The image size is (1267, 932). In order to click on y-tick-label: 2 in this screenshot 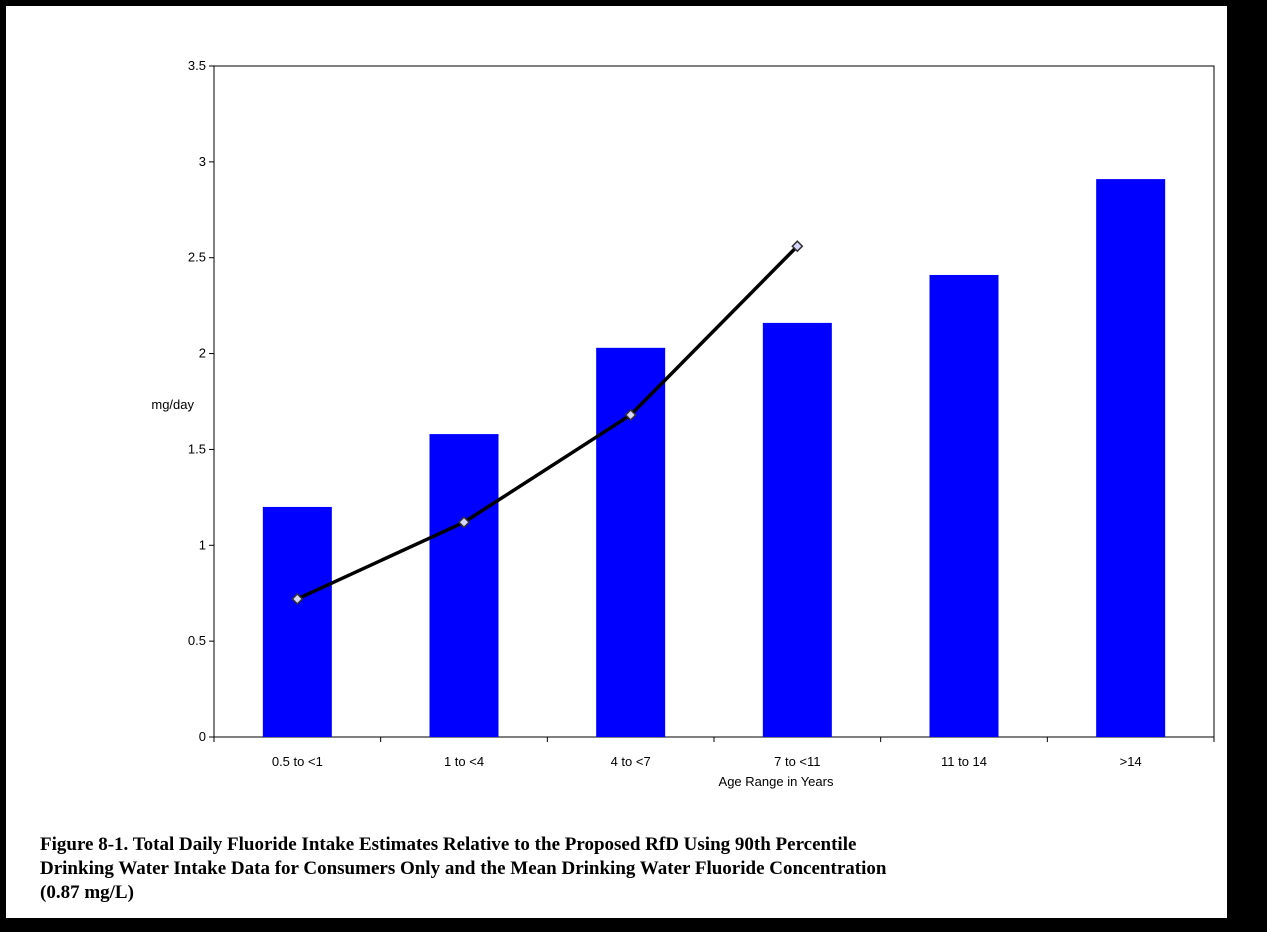, I will do `click(202, 353)`.